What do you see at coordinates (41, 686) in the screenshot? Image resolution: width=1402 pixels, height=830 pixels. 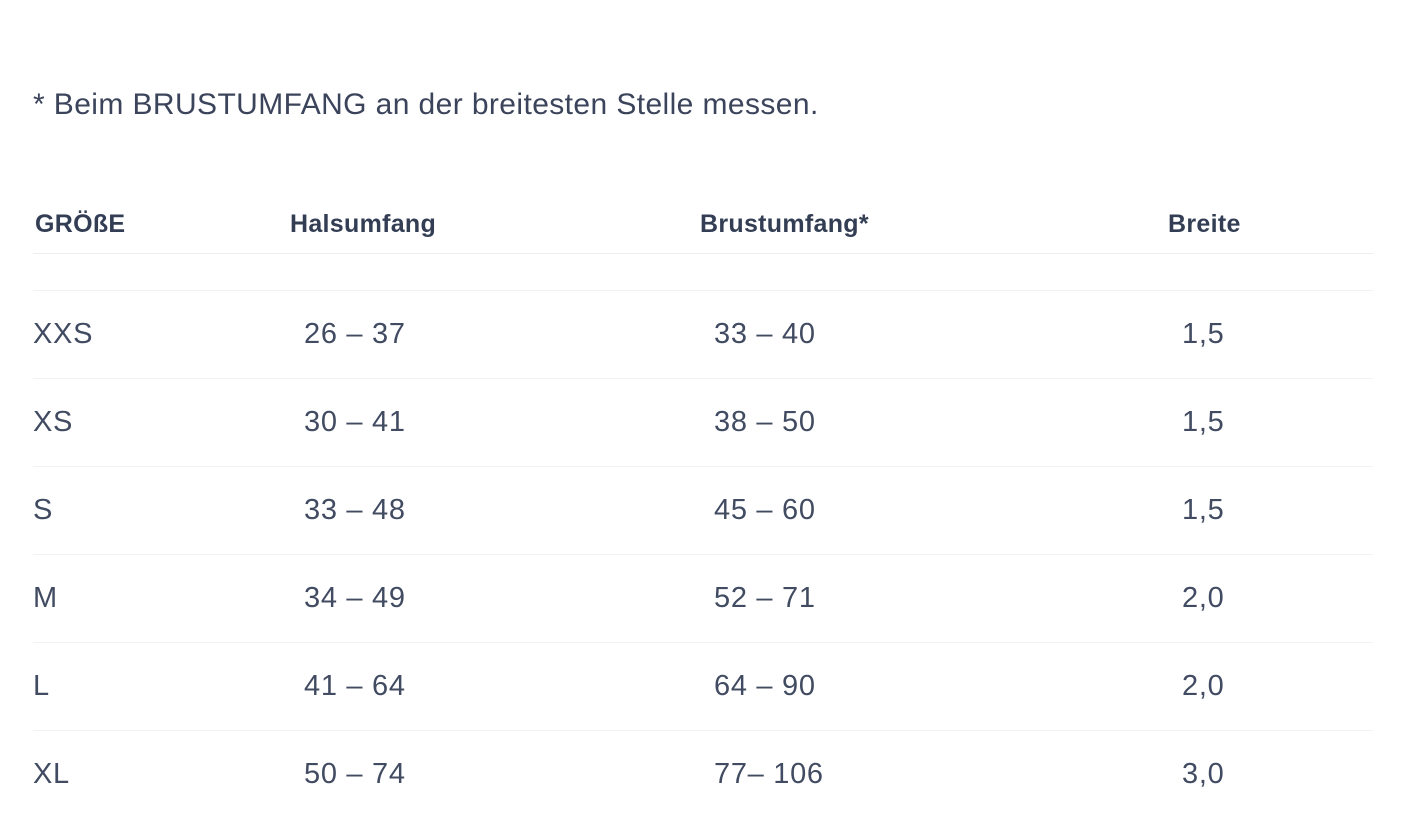 I see `size-cell: L` at bounding box center [41, 686].